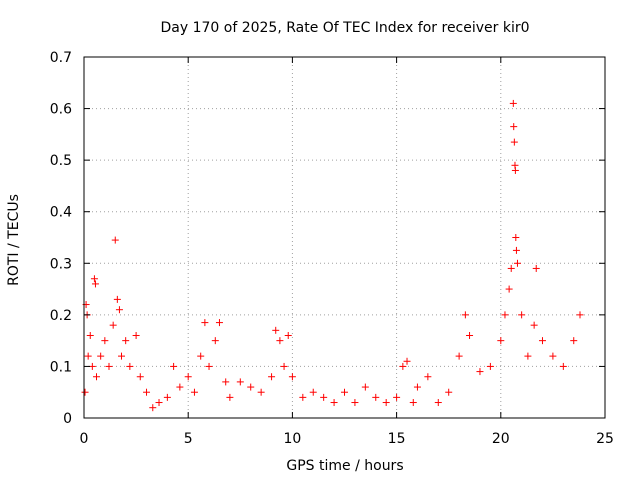 This screenshot has height=480, width=640. Describe the element at coordinates (61, 238) in the screenshot. I see `y-tick-labels: 0 0.1 0.2 0.3 0.4 0.5 0.6 0.7` at that location.